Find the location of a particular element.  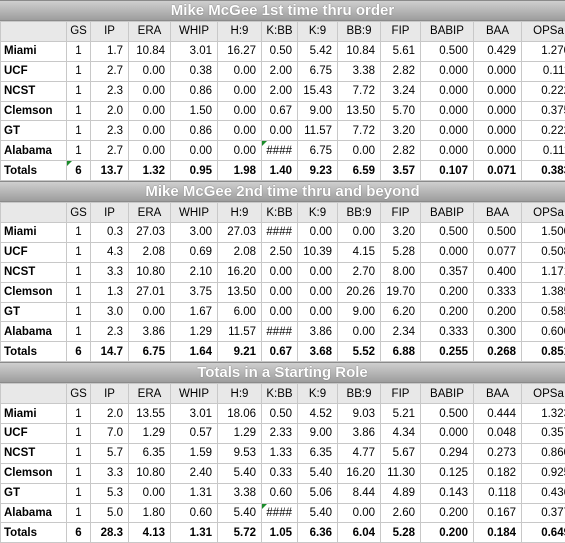

table-cell: 2.7 is located at coordinates (110, 151).